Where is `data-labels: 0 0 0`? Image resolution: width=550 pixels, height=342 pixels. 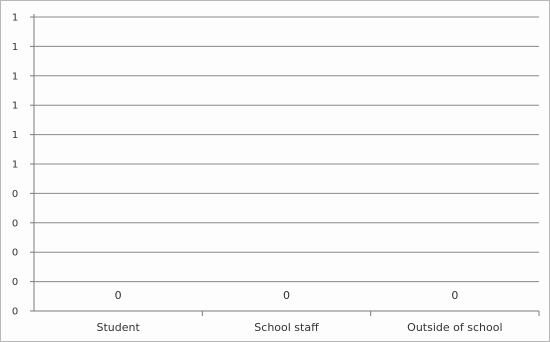
data-labels: 0 0 0 is located at coordinates (287, 295).